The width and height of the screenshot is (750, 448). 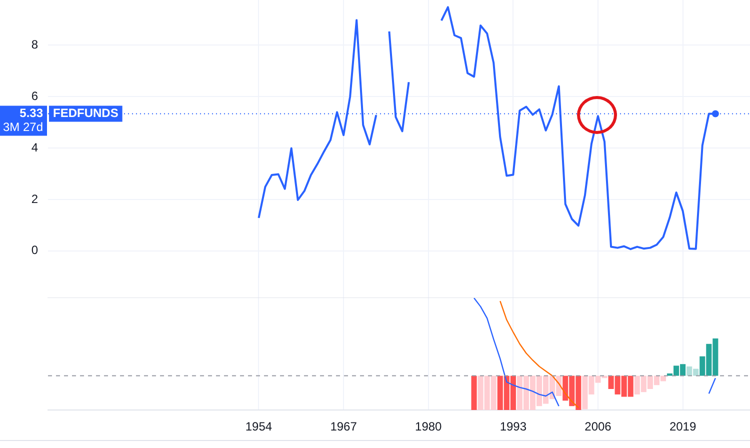 What do you see at coordinates (34, 147) in the screenshot?
I see `y-tick-label: 4` at bounding box center [34, 147].